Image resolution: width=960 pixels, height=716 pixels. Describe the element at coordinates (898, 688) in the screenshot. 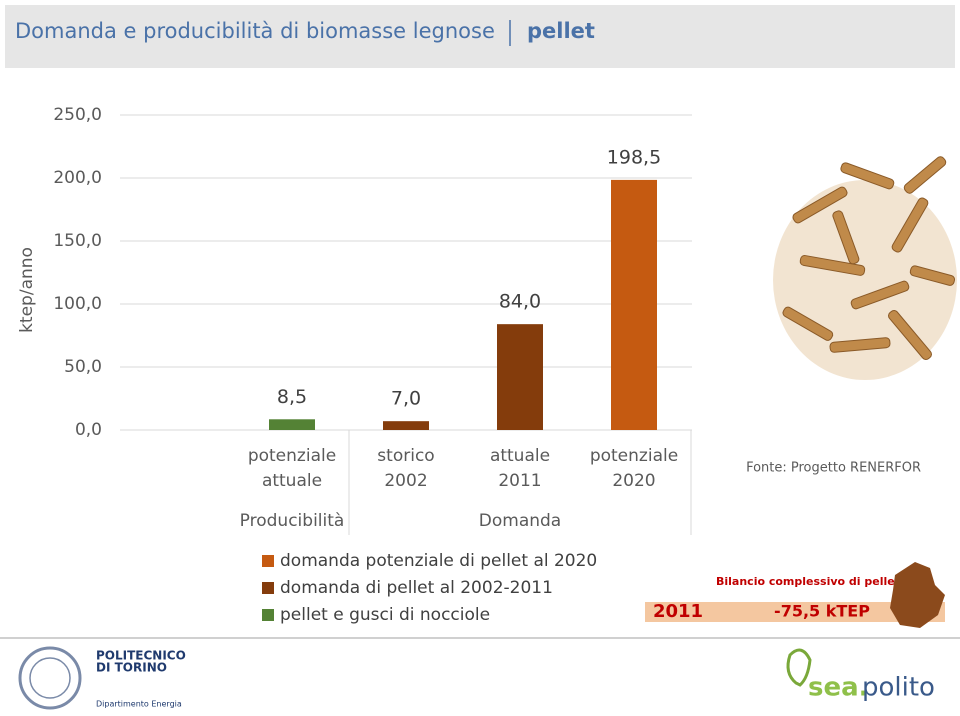

I see `brand-polito: polito` at that location.